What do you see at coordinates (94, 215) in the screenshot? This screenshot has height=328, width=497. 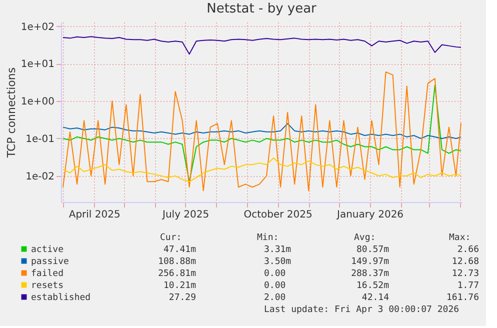 I see `x-tick-label: April 2025` at bounding box center [94, 215].